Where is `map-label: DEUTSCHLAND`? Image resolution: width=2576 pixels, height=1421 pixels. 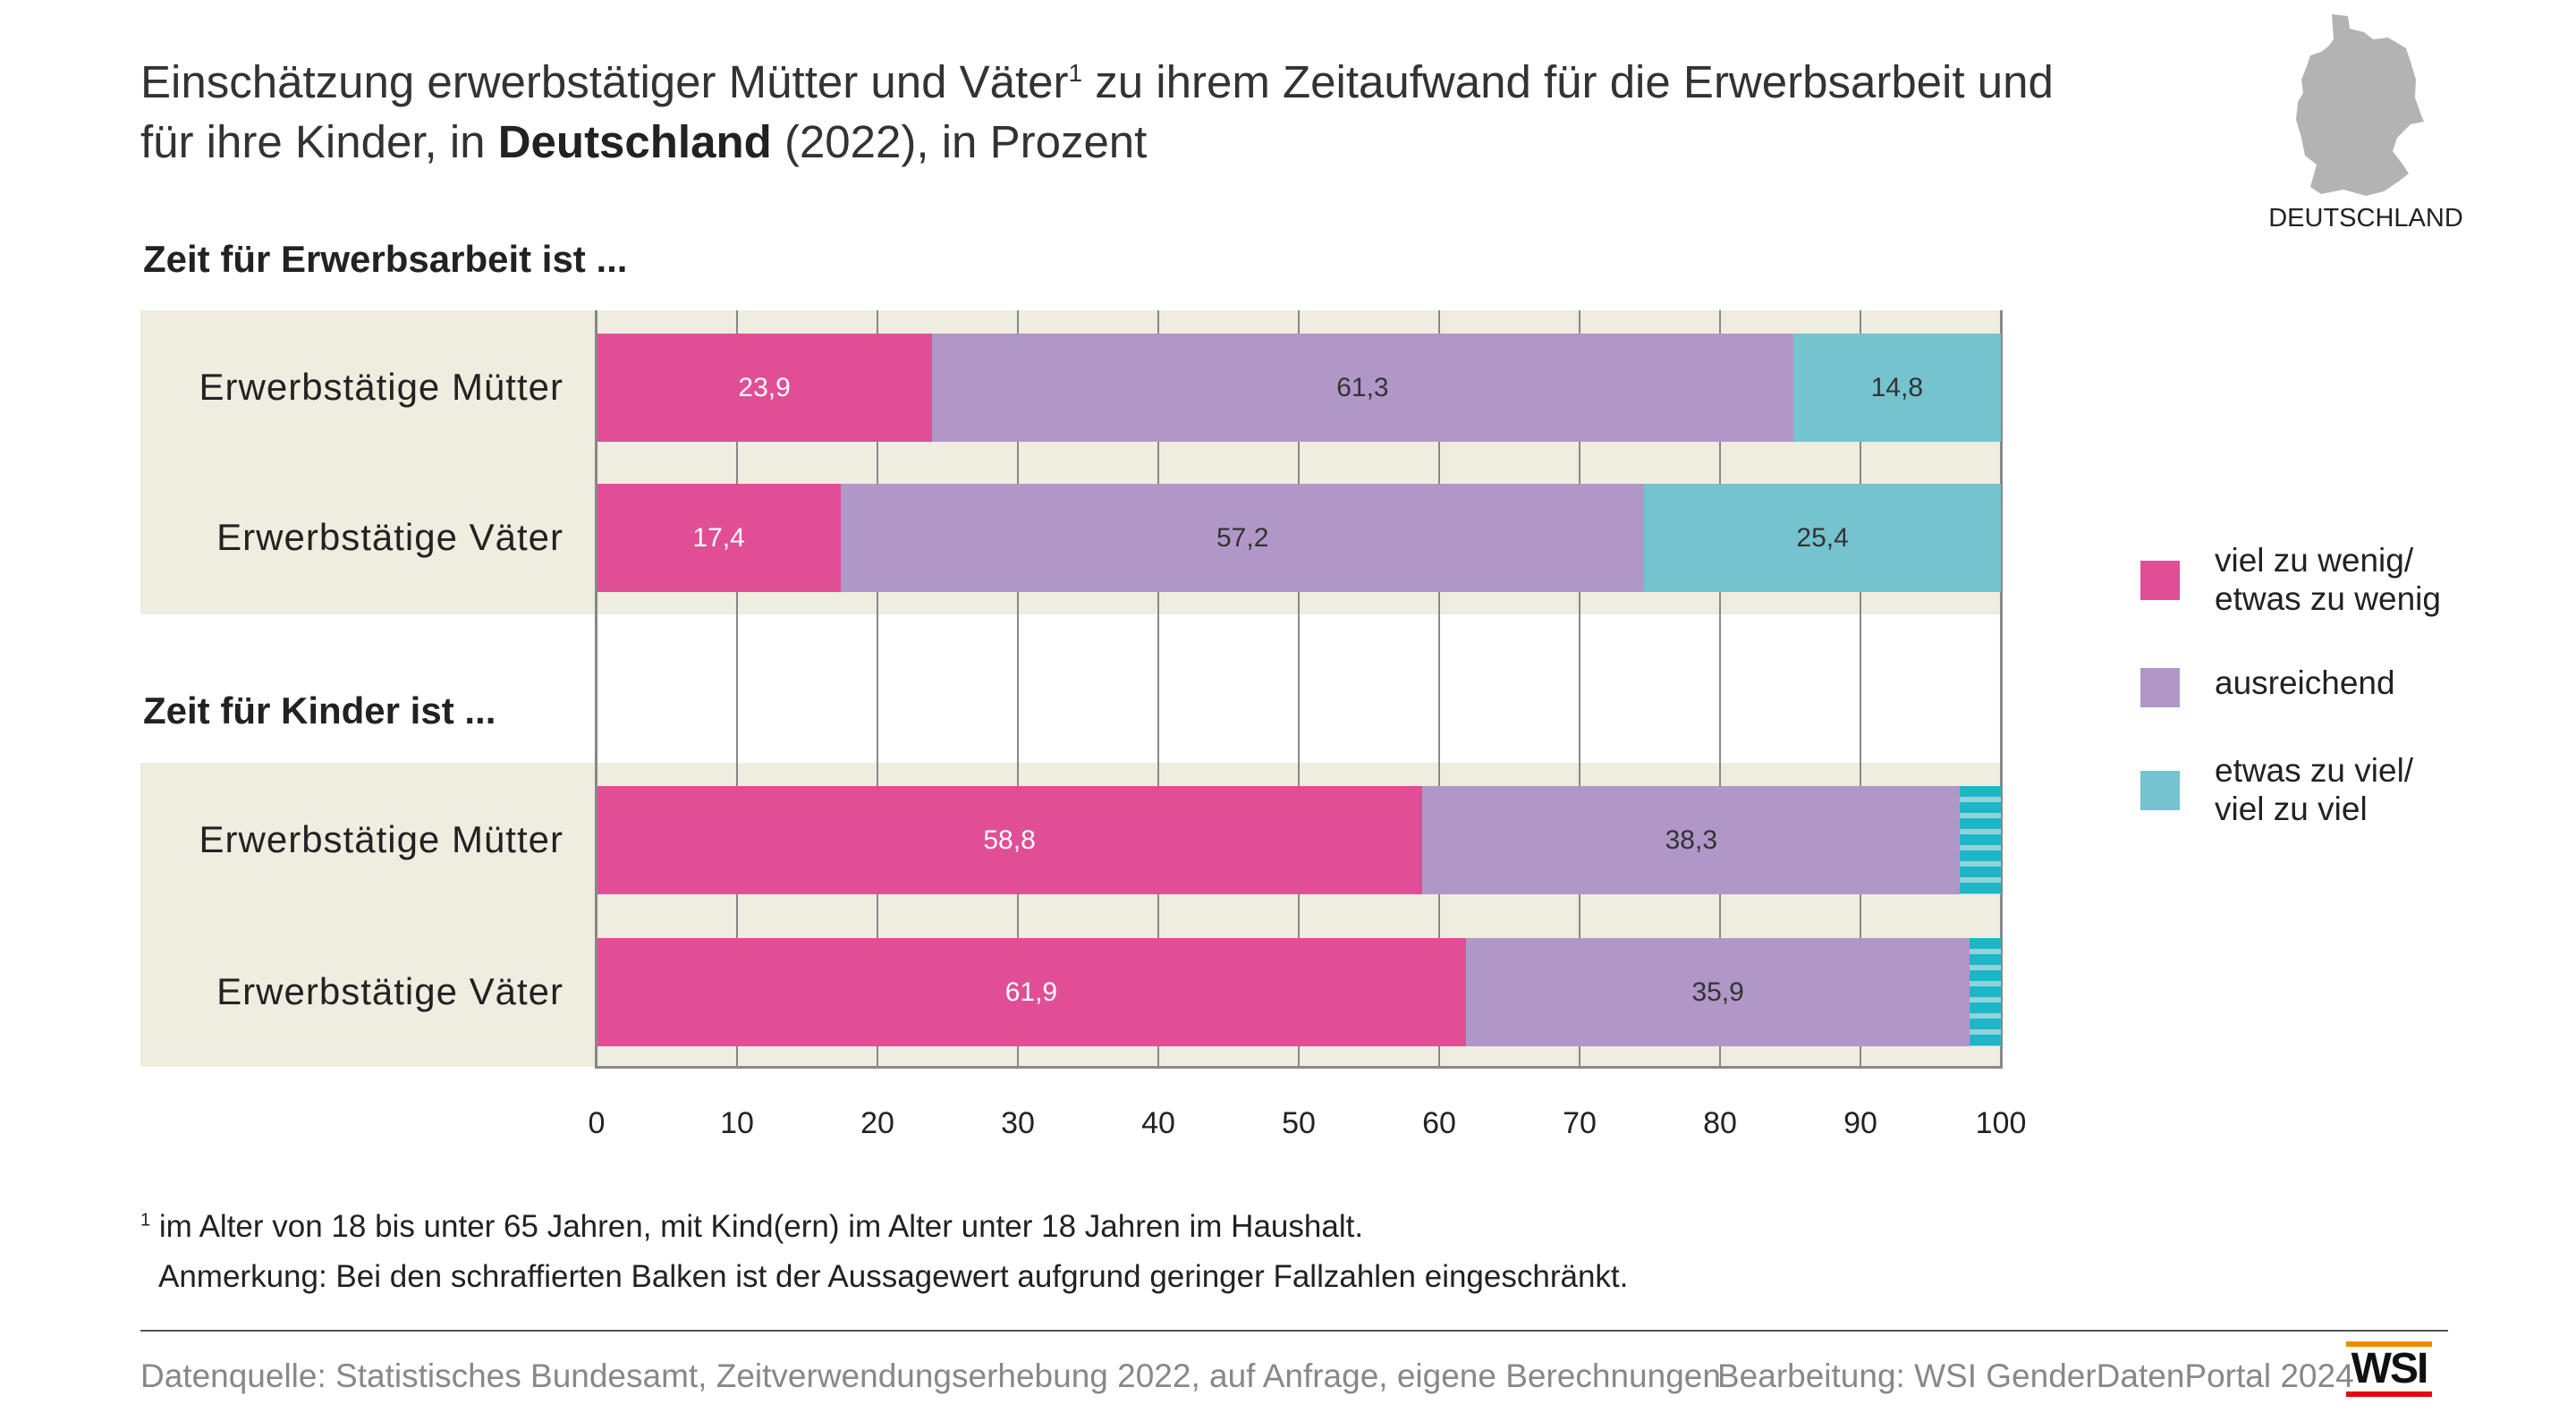 map-label: DEUTSCHLAND is located at coordinates (2365, 218).